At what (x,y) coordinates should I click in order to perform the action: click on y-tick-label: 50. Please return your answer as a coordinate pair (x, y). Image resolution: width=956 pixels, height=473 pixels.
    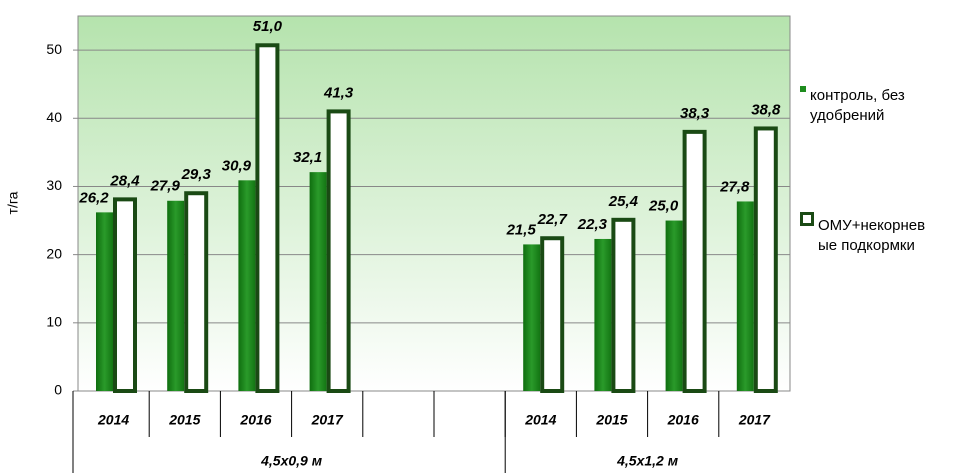
    Looking at the image, I should click on (54, 49).